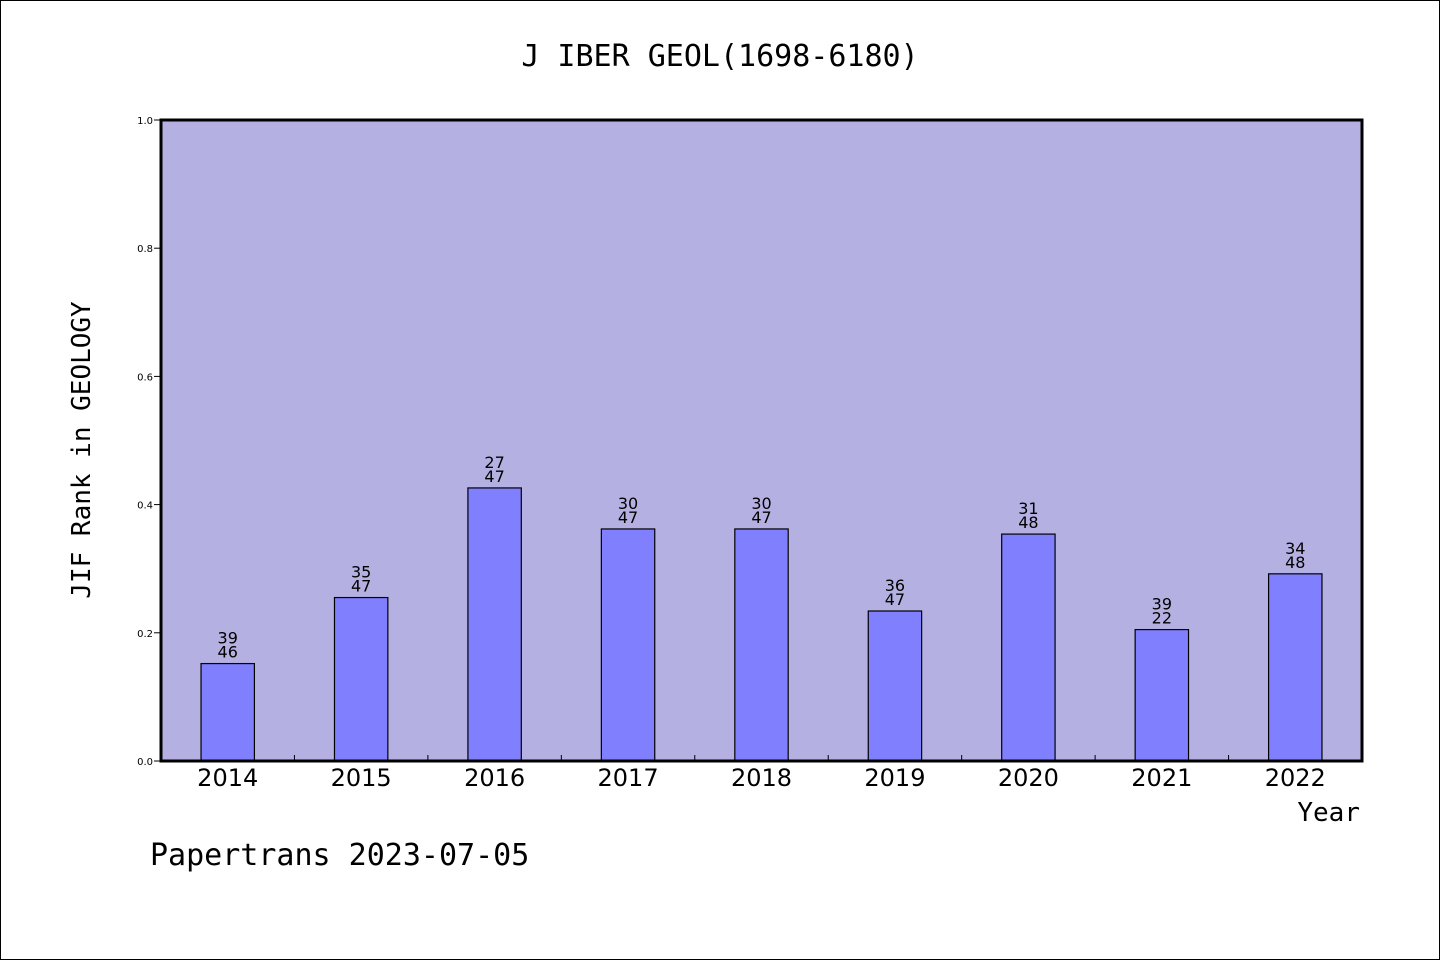  What do you see at coordinates (761, 503) in the screenshot?
I see `bar-label-top-2018: 30` at bounding box center [761, 503].